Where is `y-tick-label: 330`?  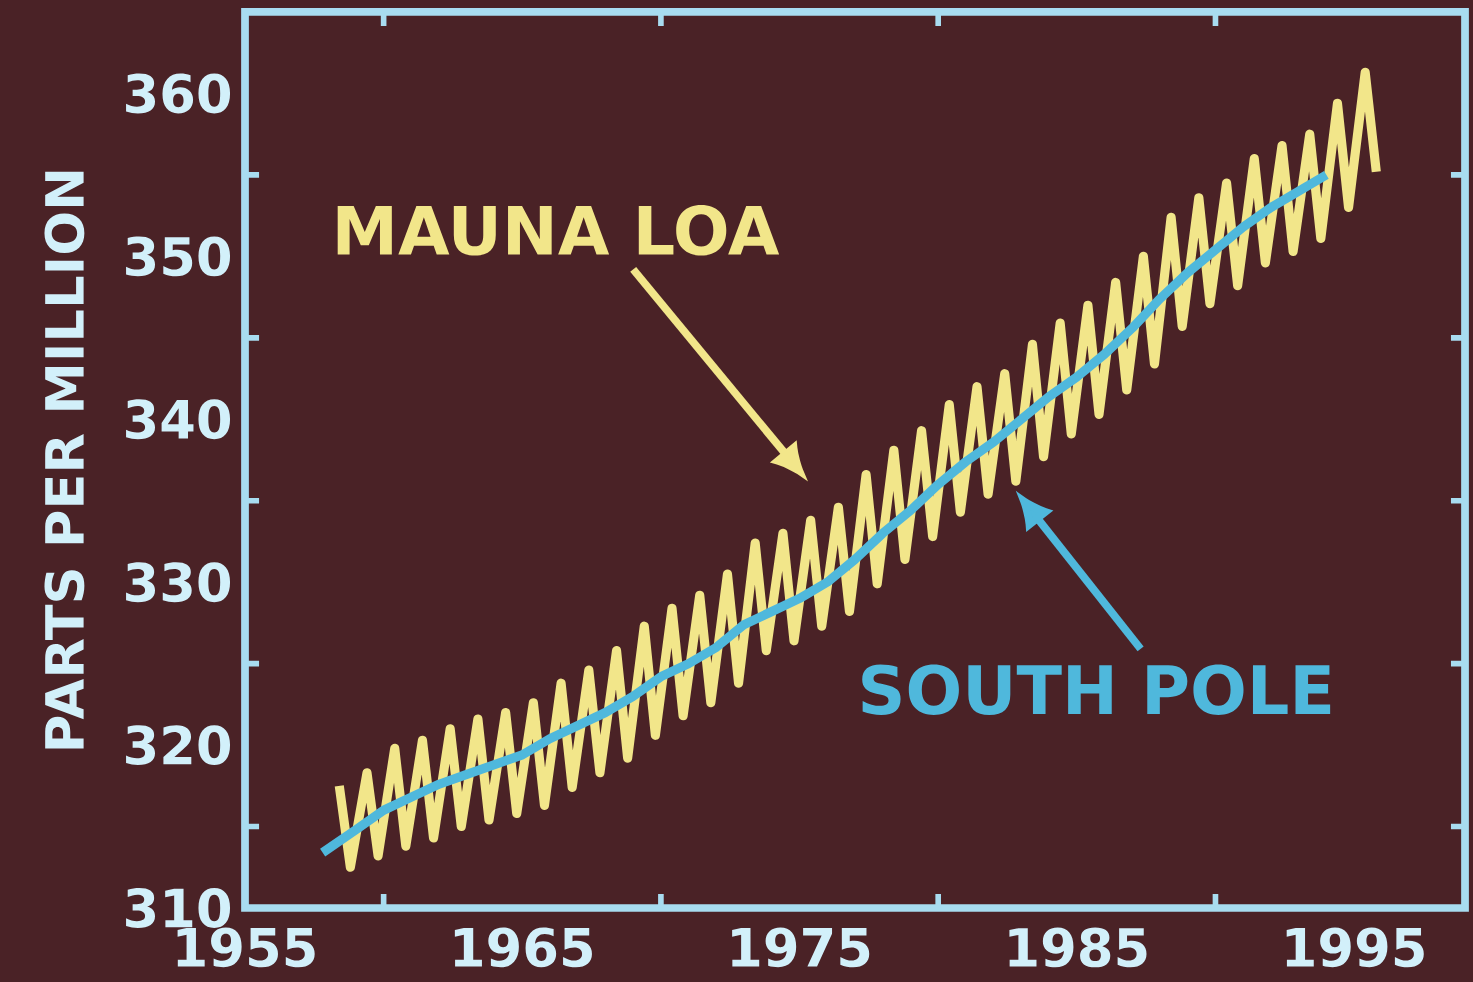 y-tick-label: 330 is located at coordinates (178, 582).